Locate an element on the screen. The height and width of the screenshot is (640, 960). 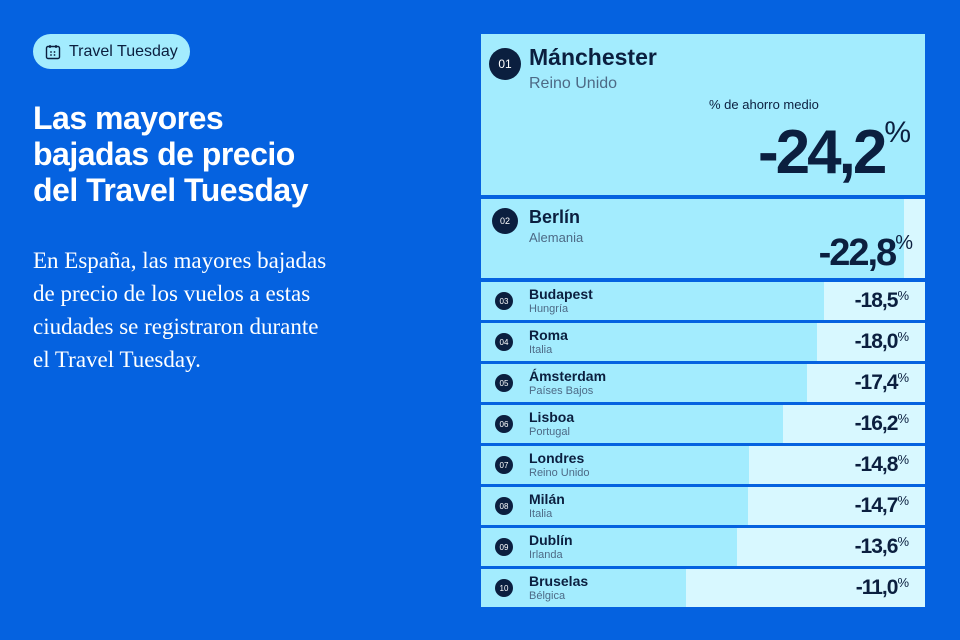
rank-badge: 09 is located at coordinates (504, 547).